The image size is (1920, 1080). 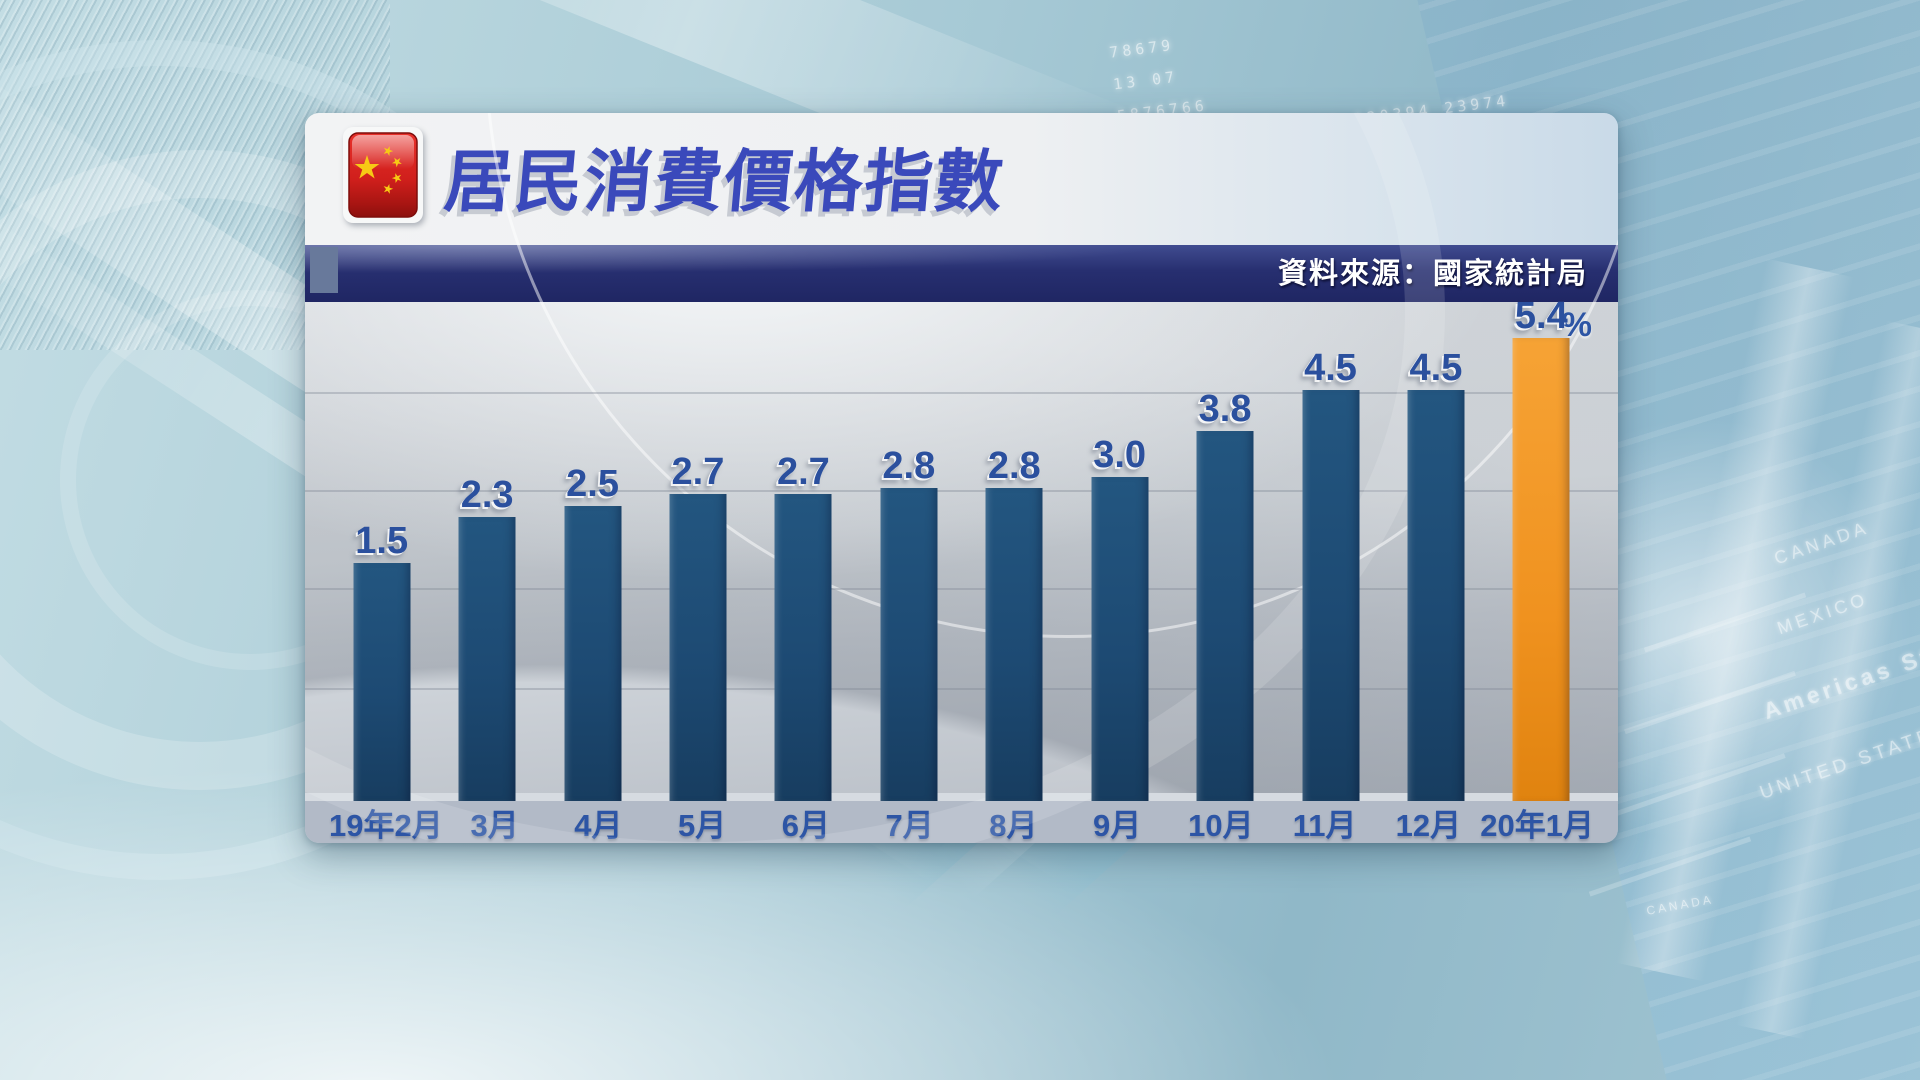 I want to click on x-axis-label: 20年1月, so click(x=1537, y=825).